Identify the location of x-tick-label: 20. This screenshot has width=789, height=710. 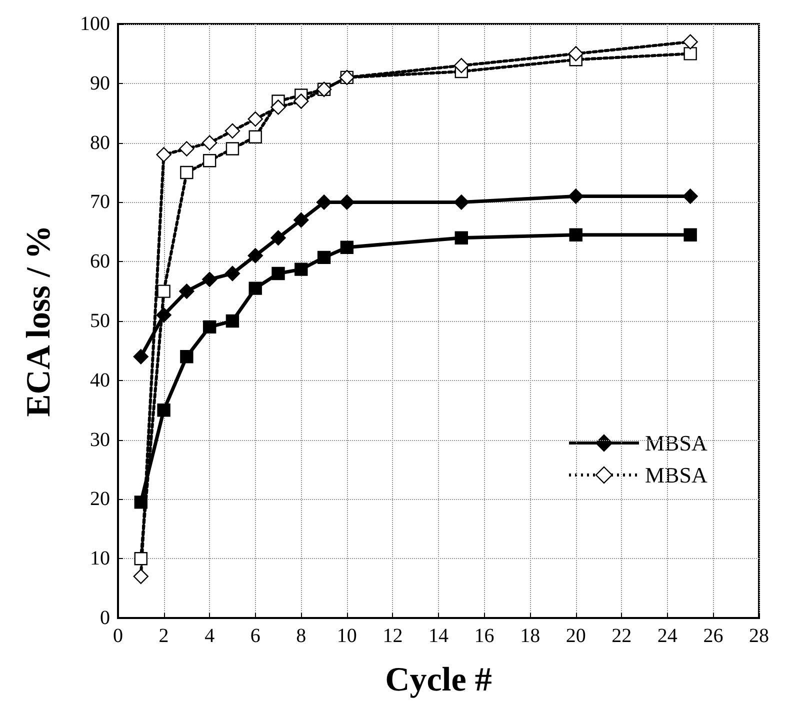
(576, 636).